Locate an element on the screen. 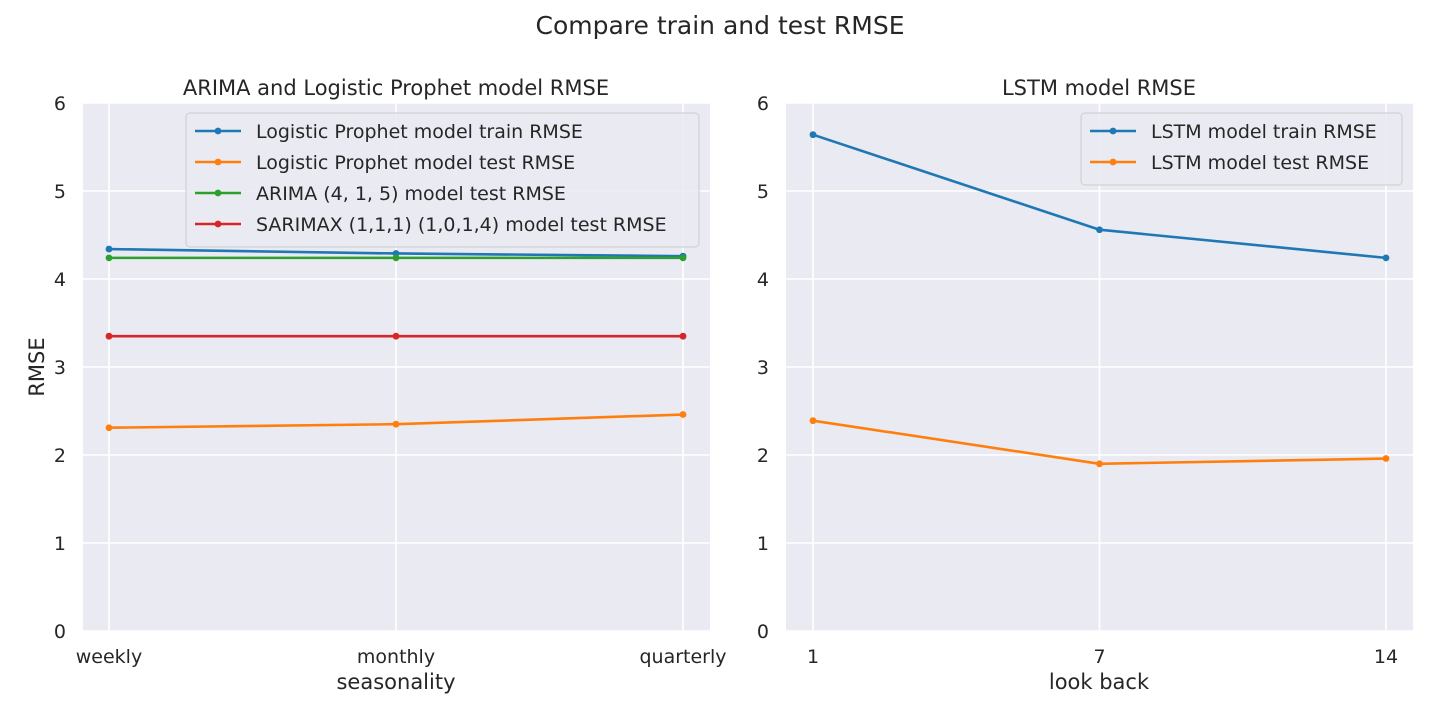 This screenshot has height=720, width=1440. right-legend-label: LSTM model test RMSE is located at coordinates (1260, 163).